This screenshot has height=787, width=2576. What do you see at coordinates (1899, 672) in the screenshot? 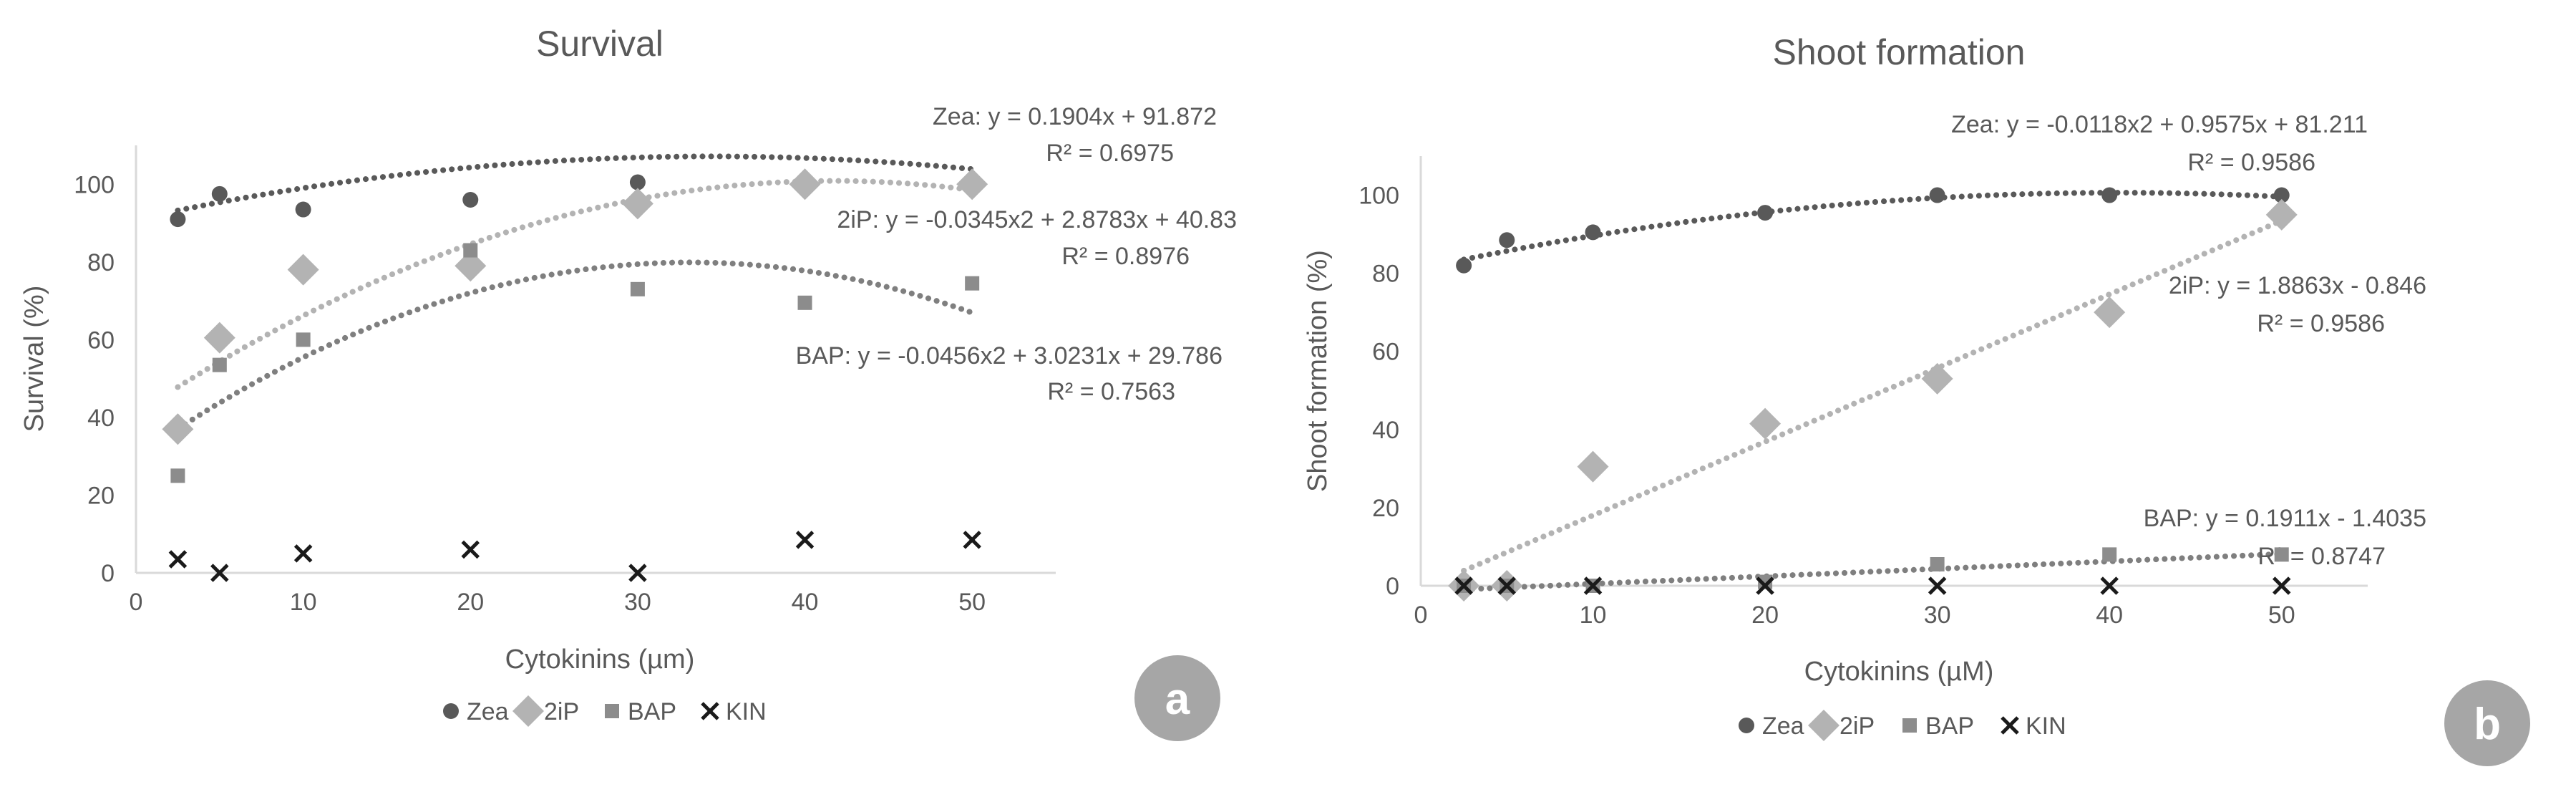
I see `x-axis-label: Cytokinins (µM)` at bounding box center [1899, 672].